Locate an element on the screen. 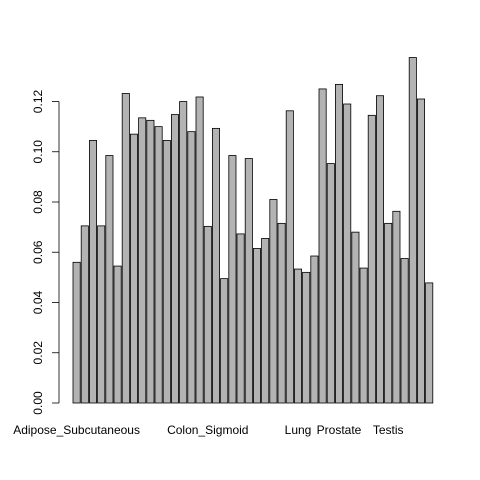 The width and height of the screenshot is (480, 480). y-tick-label-1: 0.02 is located at coordinates (38, 353).